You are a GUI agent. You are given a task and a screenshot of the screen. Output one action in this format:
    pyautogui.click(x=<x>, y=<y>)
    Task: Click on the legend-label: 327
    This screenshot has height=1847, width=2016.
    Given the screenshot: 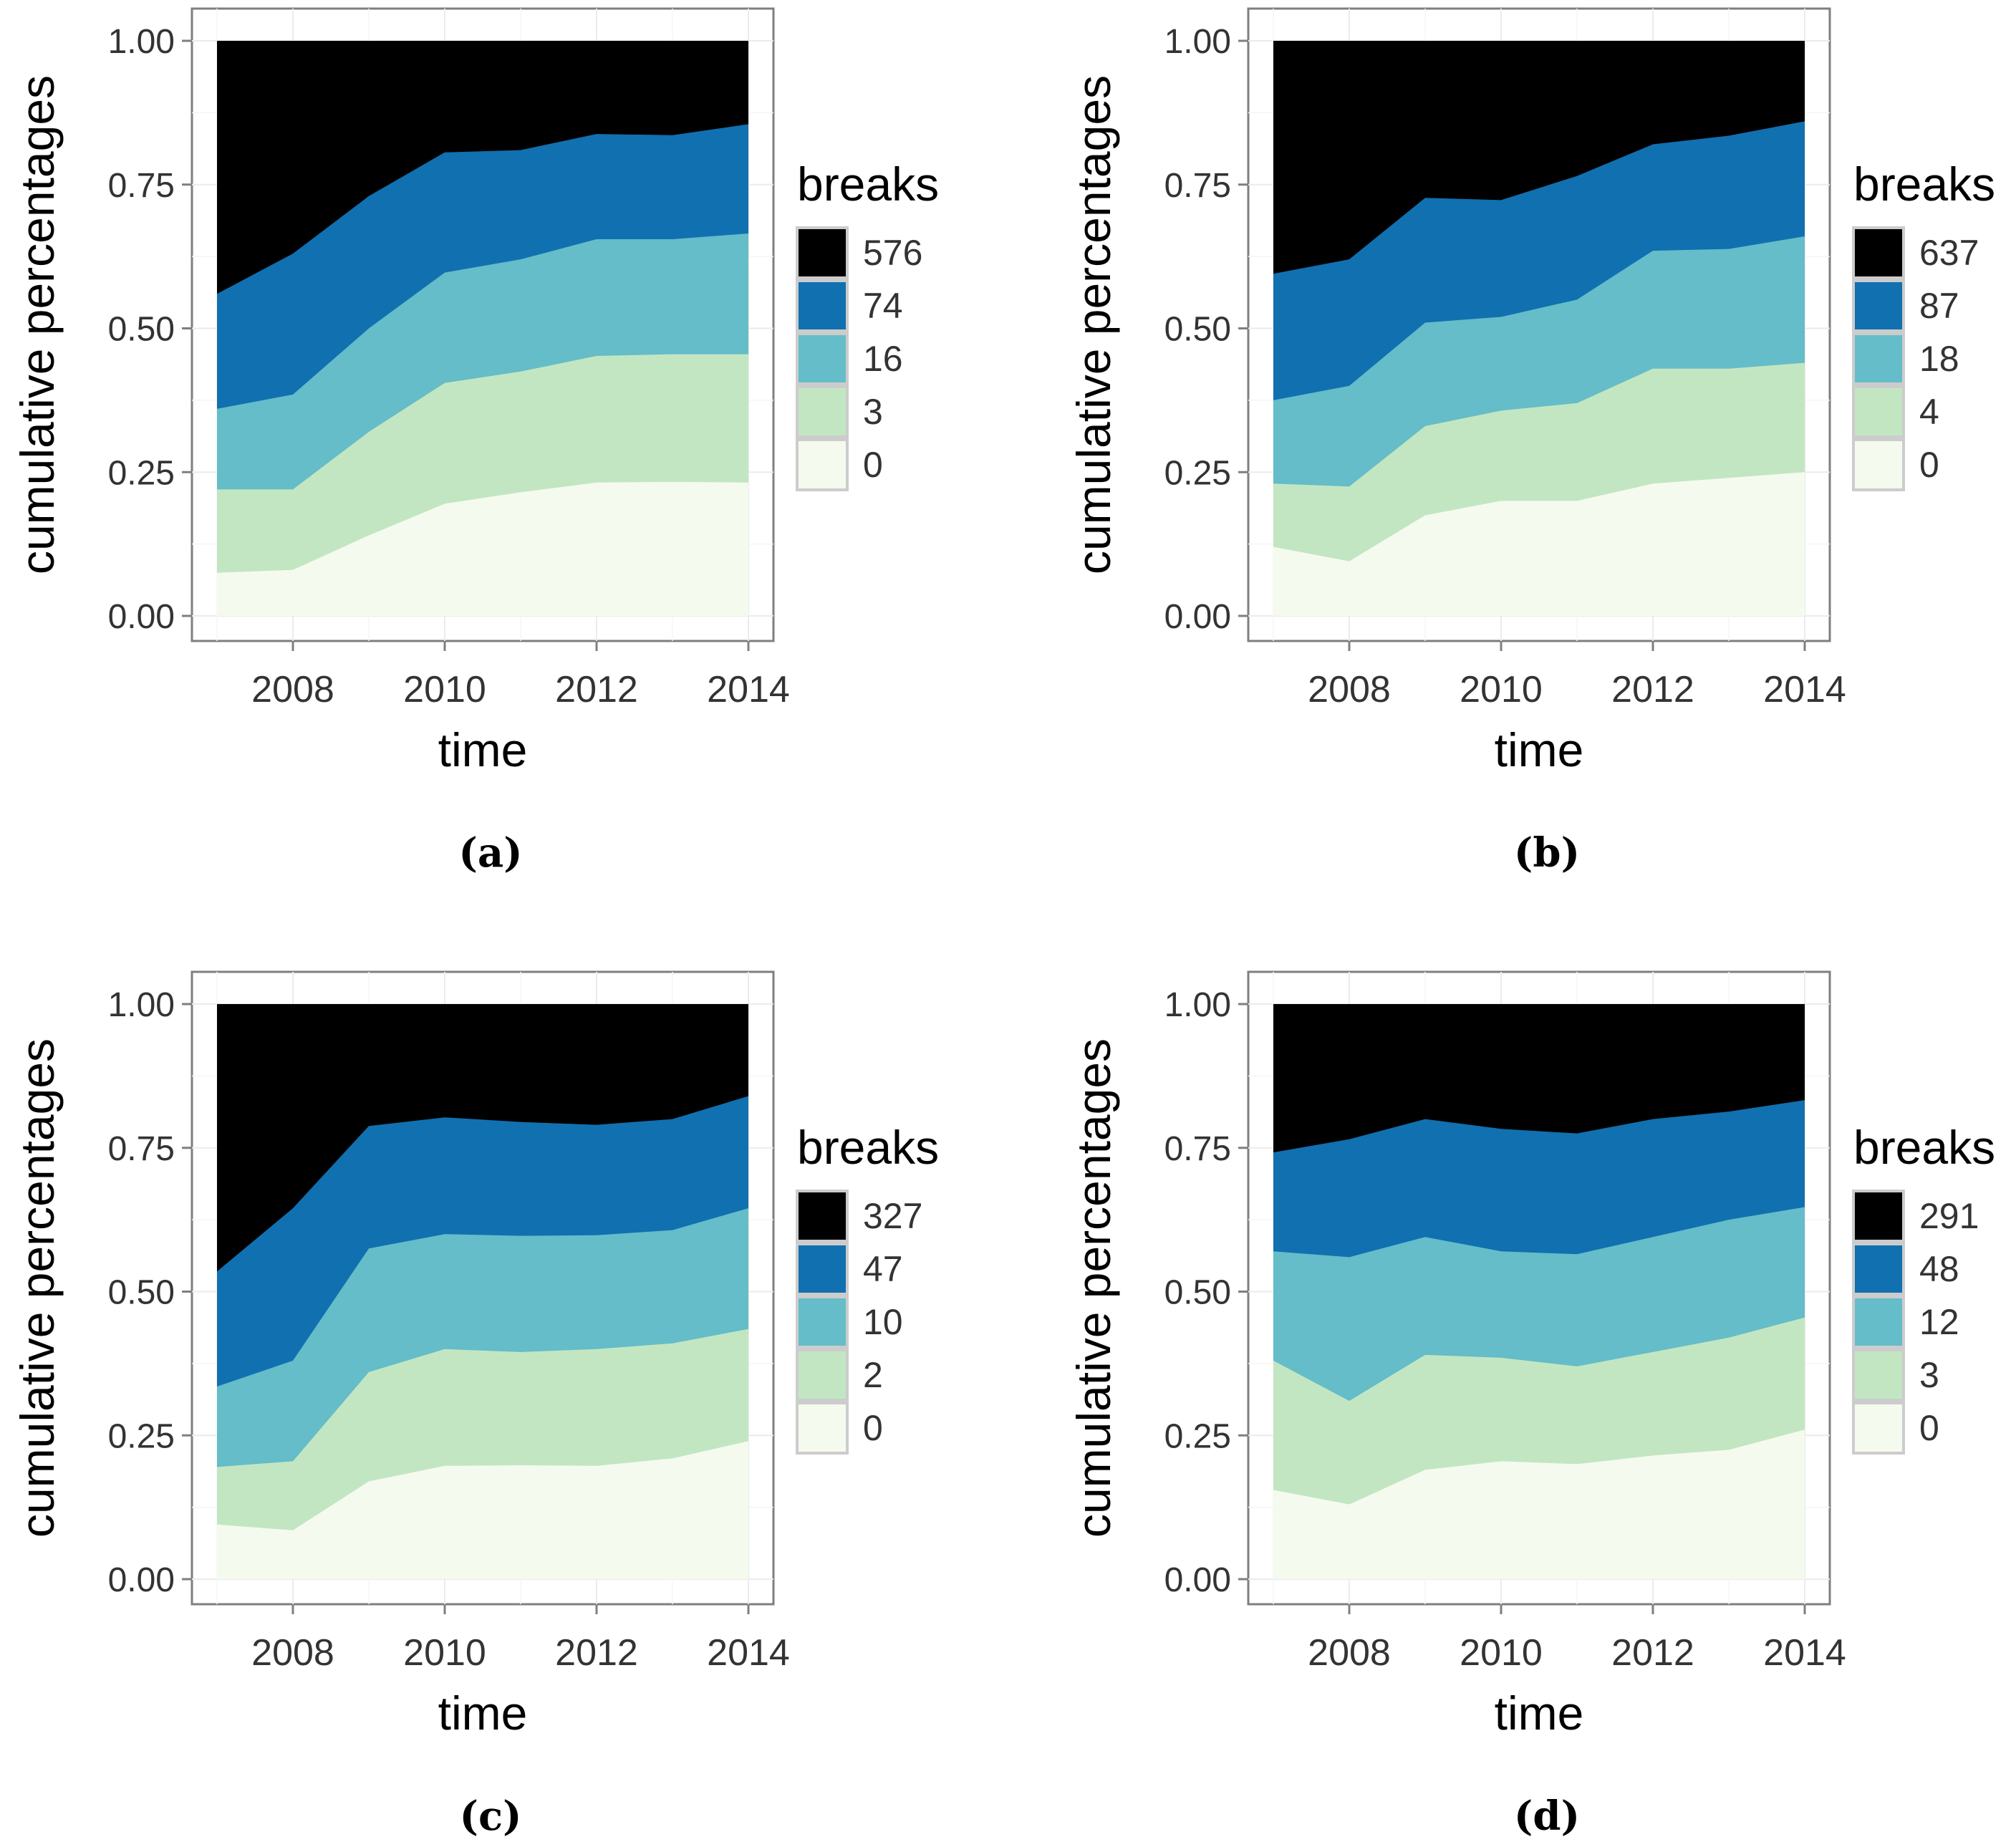 What is the action you would take?
    pyautogui.click(x=892, y=1216)
    